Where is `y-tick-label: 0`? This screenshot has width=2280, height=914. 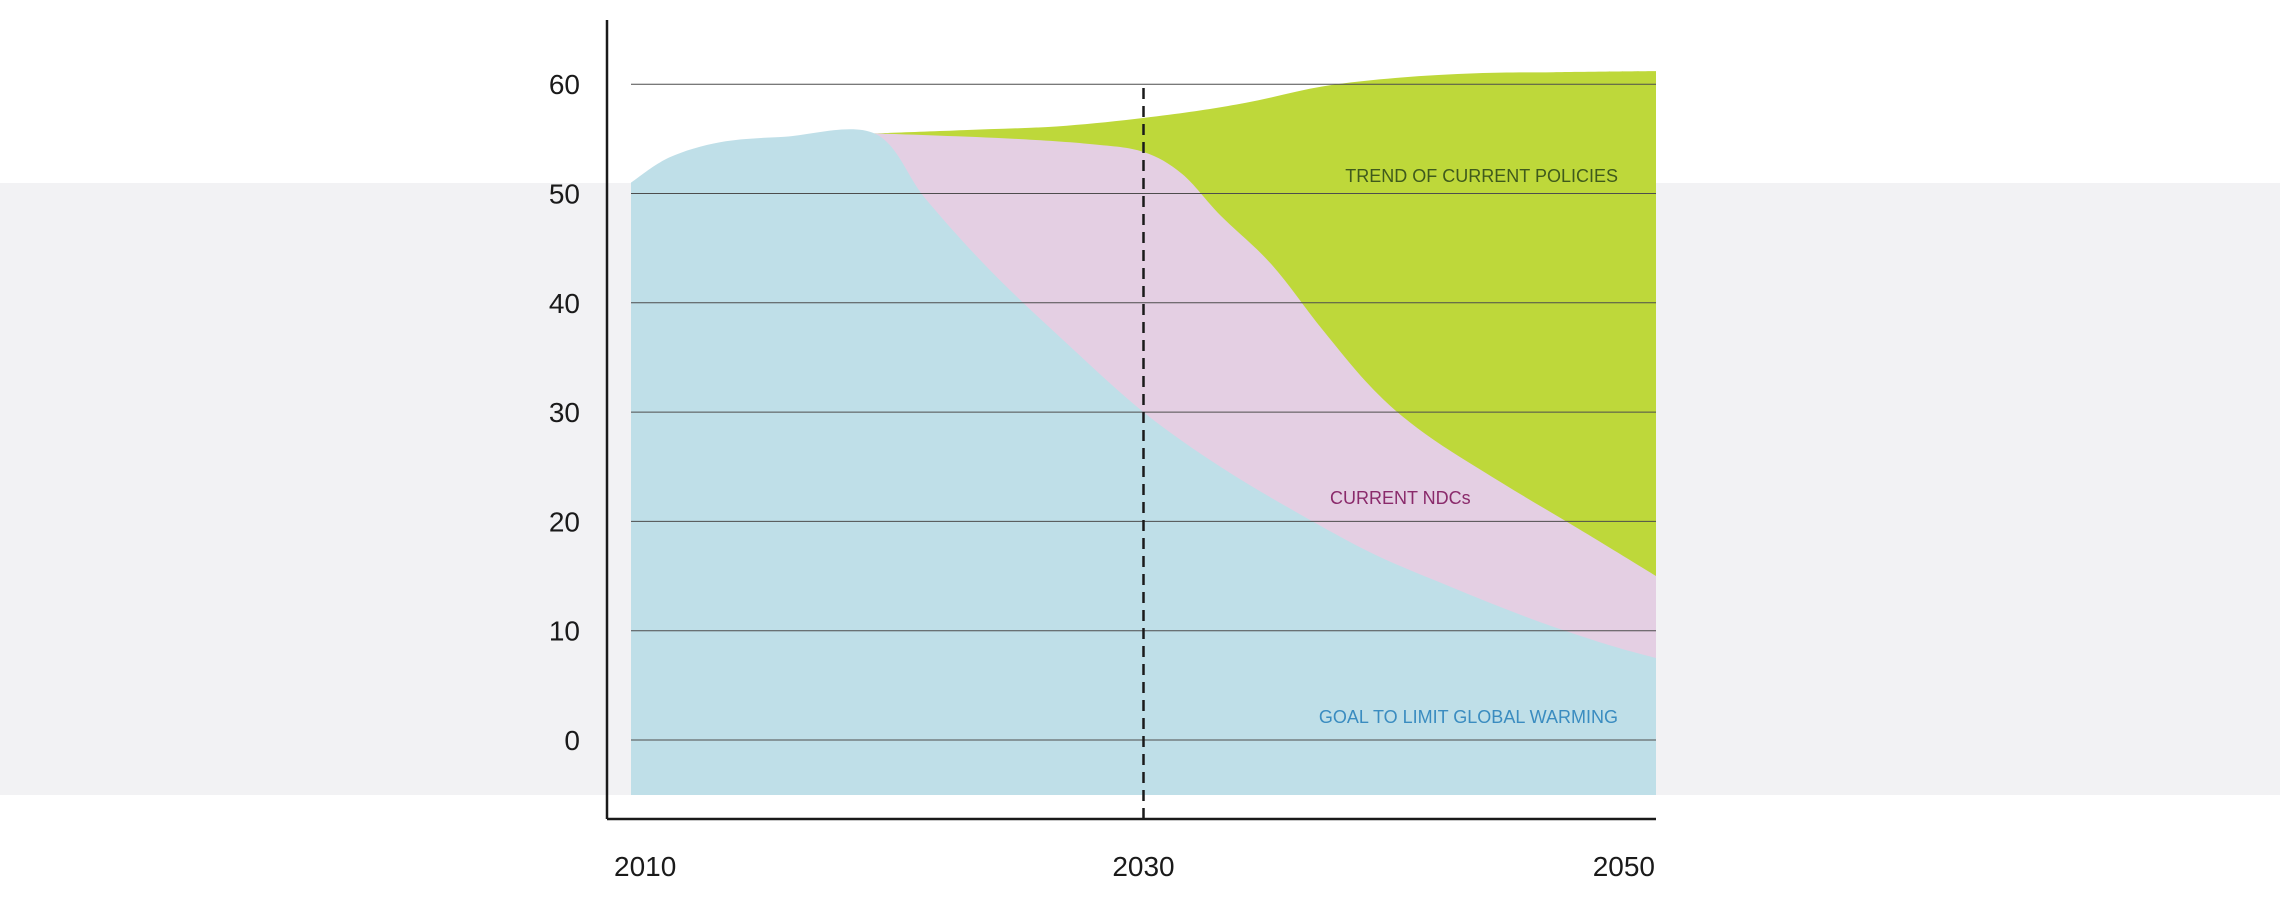 y-tick-label: 0 is located at coordinates (572, 740).